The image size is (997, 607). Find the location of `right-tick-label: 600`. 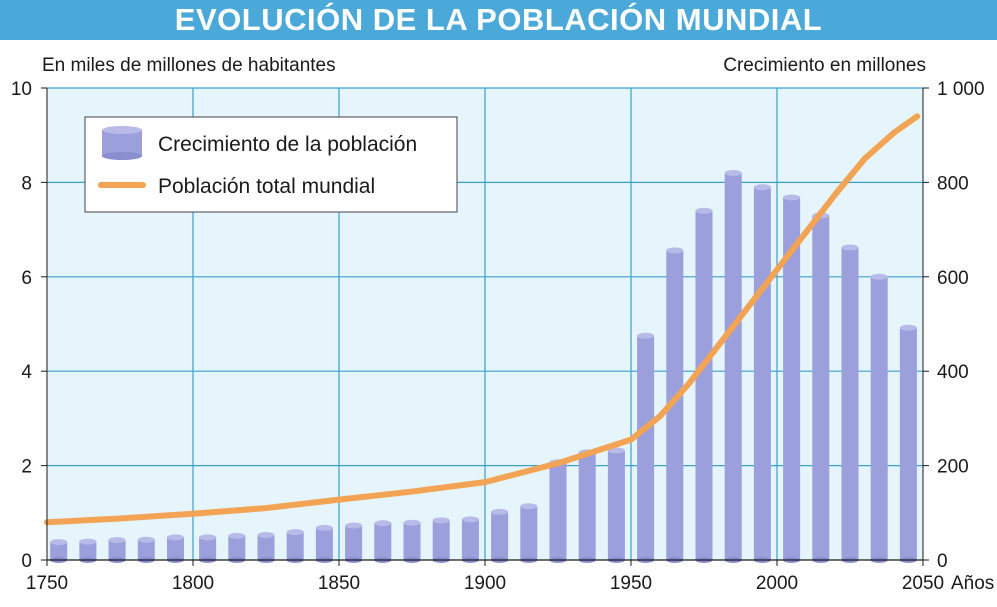

right-tick-label: 600 is located at coordinates (953, 278).